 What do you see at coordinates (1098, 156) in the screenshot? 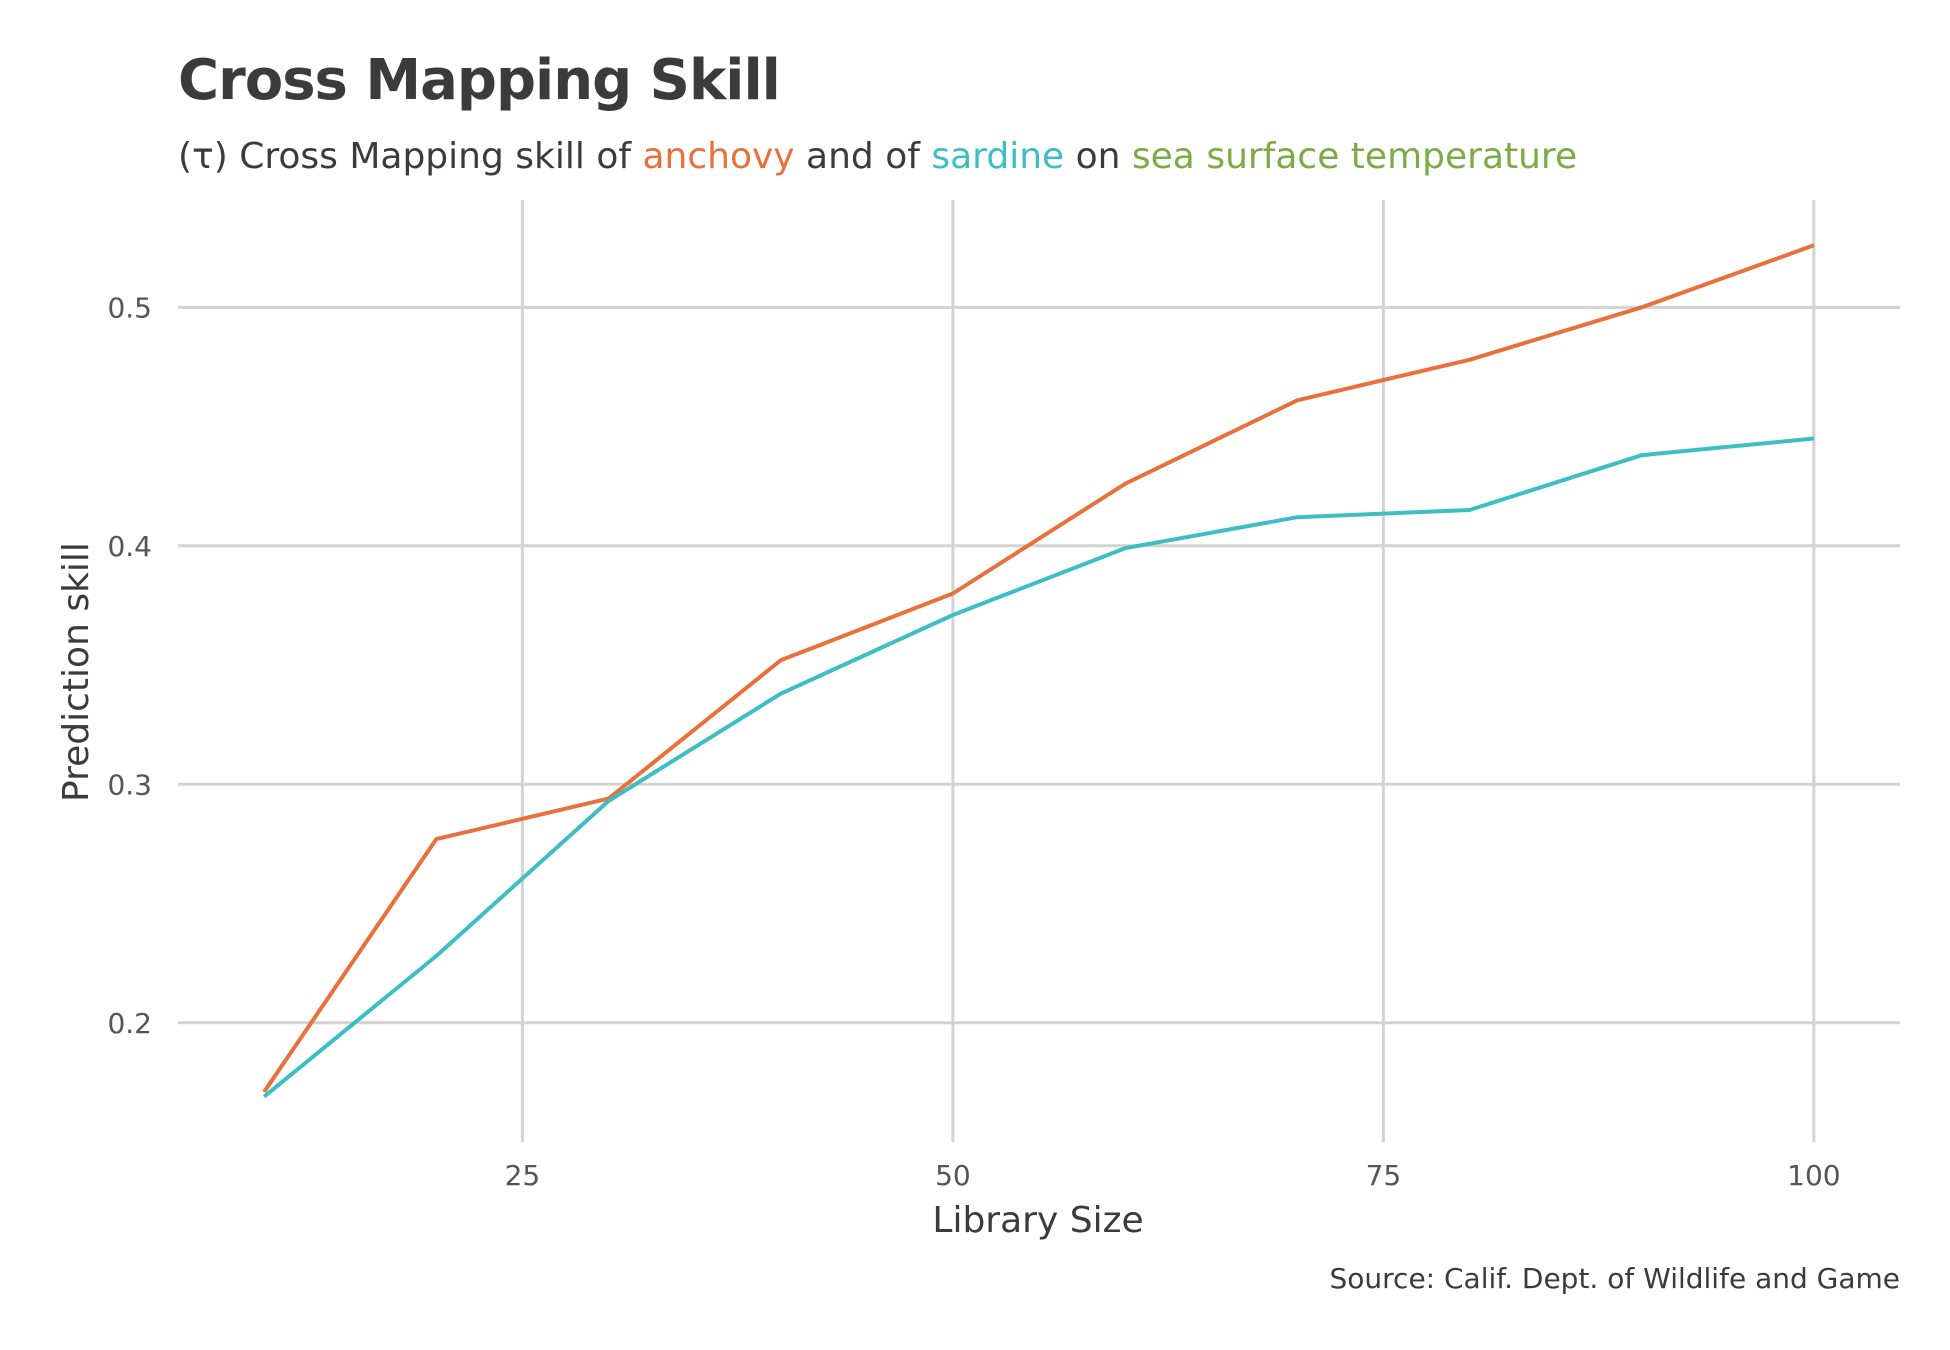
I see `subtitle-mid2: on` at bounding box center [1098, 156].